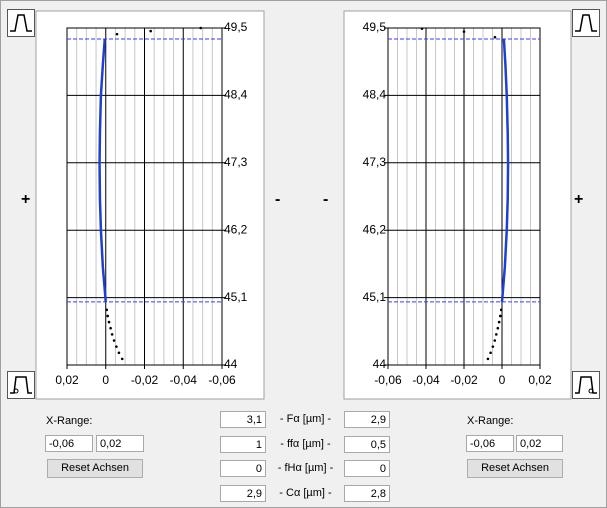 The height and width of the screenshot is (508, 607). Describe the element at coordinates (305, 443) in the screenshot. I see `metric-label: - ffα [µm] -` at that location.